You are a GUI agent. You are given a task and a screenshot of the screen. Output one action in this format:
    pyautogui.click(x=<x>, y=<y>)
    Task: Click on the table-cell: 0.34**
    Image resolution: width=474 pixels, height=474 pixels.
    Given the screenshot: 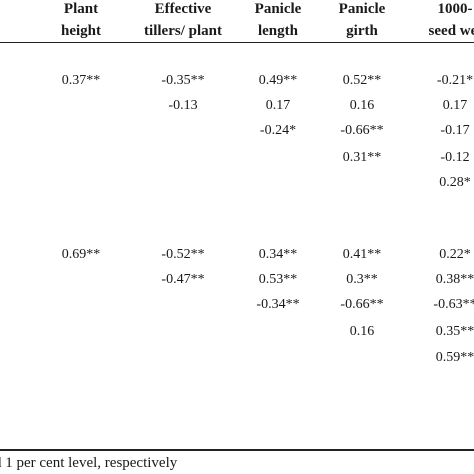 What is the action you would take?
    pyautogui.click(x=278, y=254)
    